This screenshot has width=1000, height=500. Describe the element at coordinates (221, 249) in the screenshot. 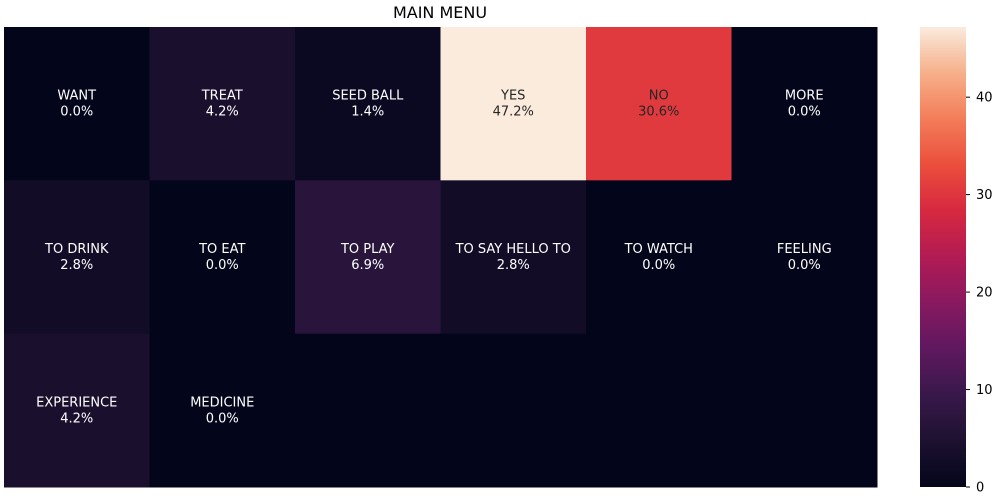

I see `cell-category-label: TO EAT` at that location.